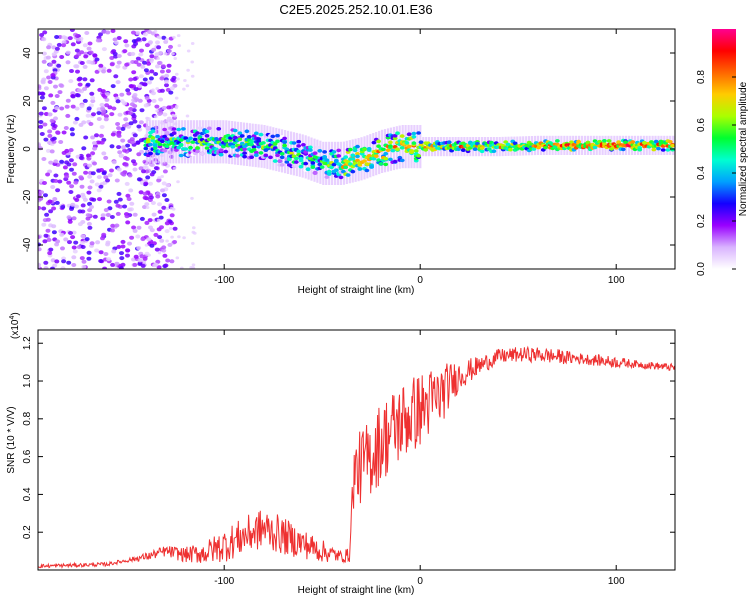 The width and height of the screenshot is (750, 600). Describe the element at coordinates (743, 148) in the screenshot. I see `colorbar-label: Normalized spectral amplitude` at that location.